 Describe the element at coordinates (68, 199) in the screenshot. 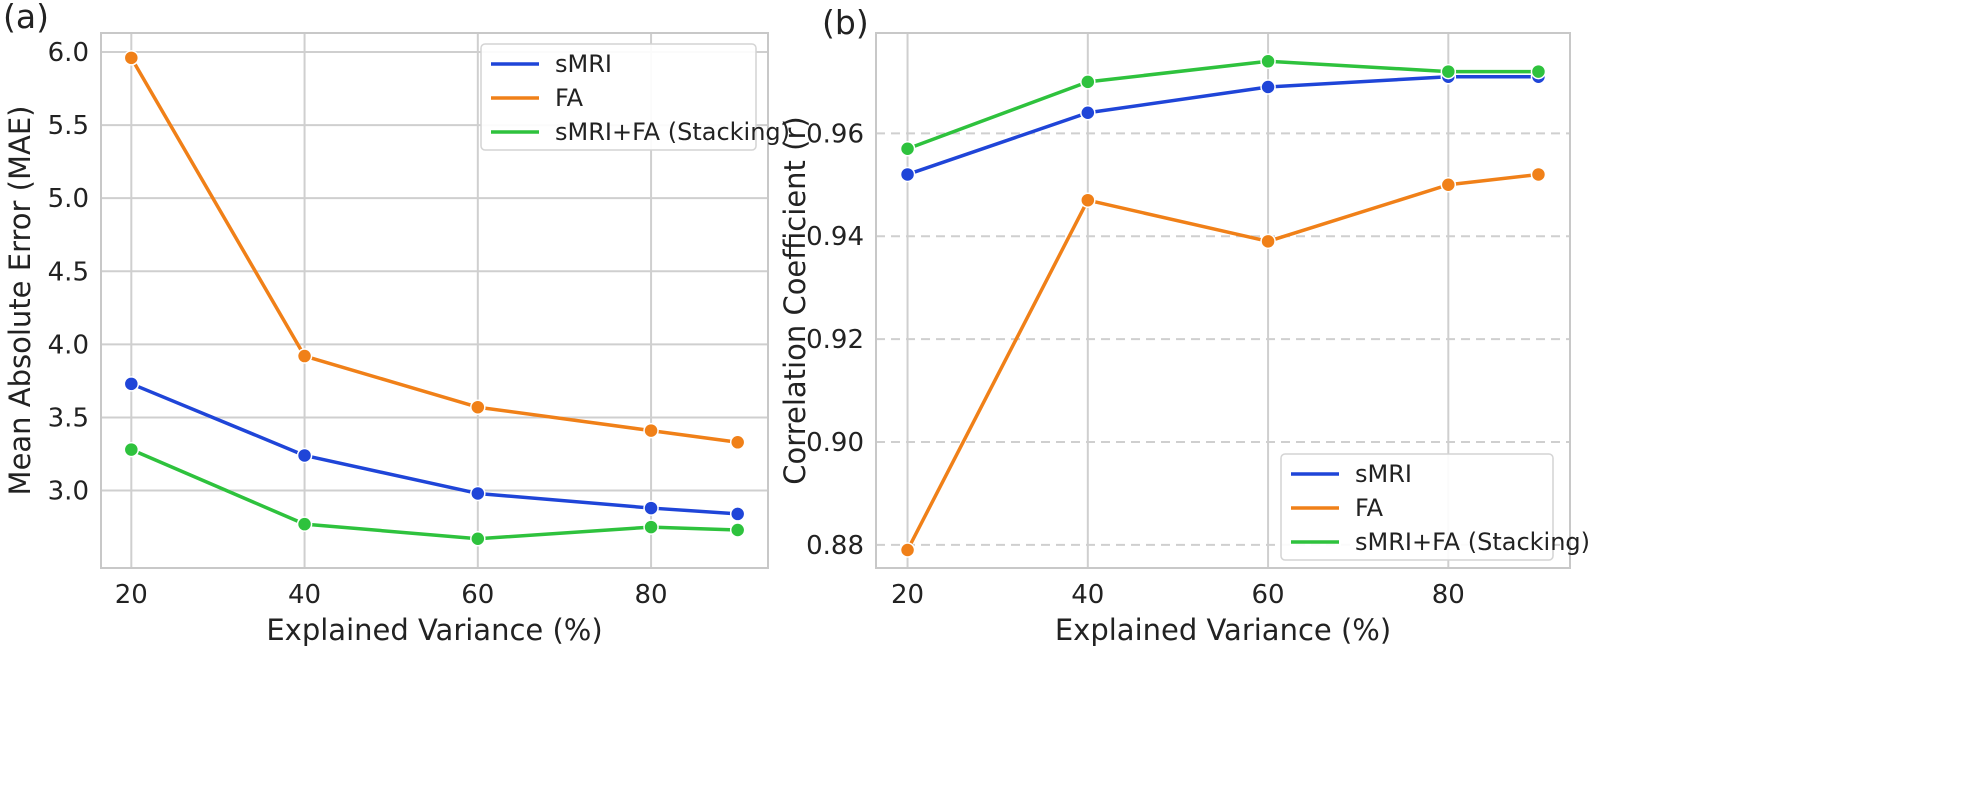

I see `y-tick-label: 5.0` at that location.